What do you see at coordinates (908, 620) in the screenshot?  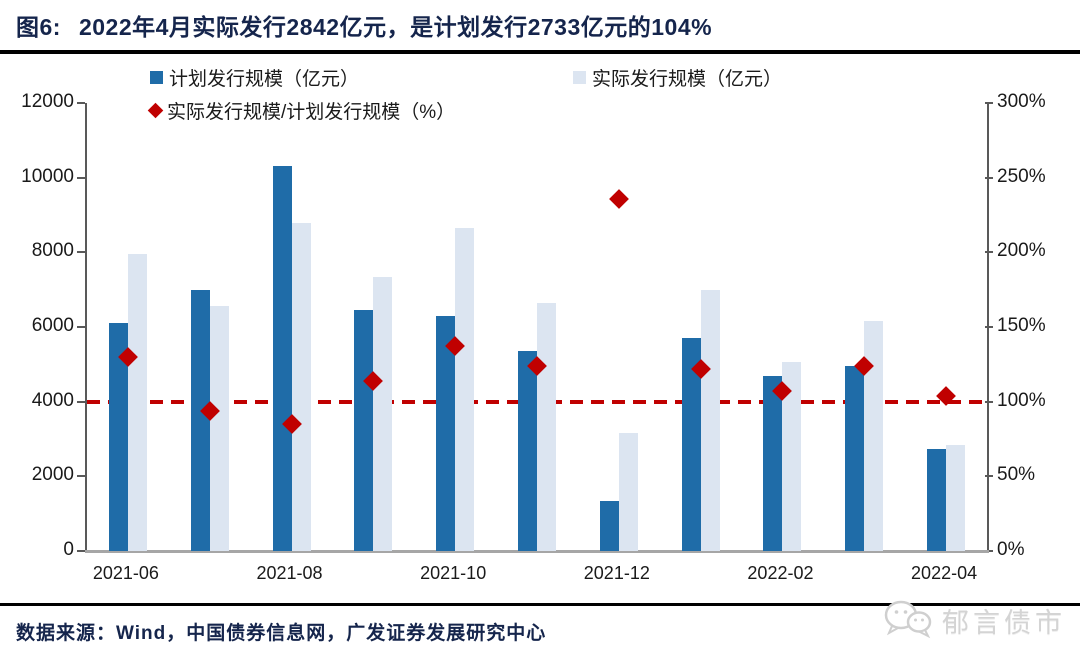 I see `wechat-icon` at bounding box center [908, 620].